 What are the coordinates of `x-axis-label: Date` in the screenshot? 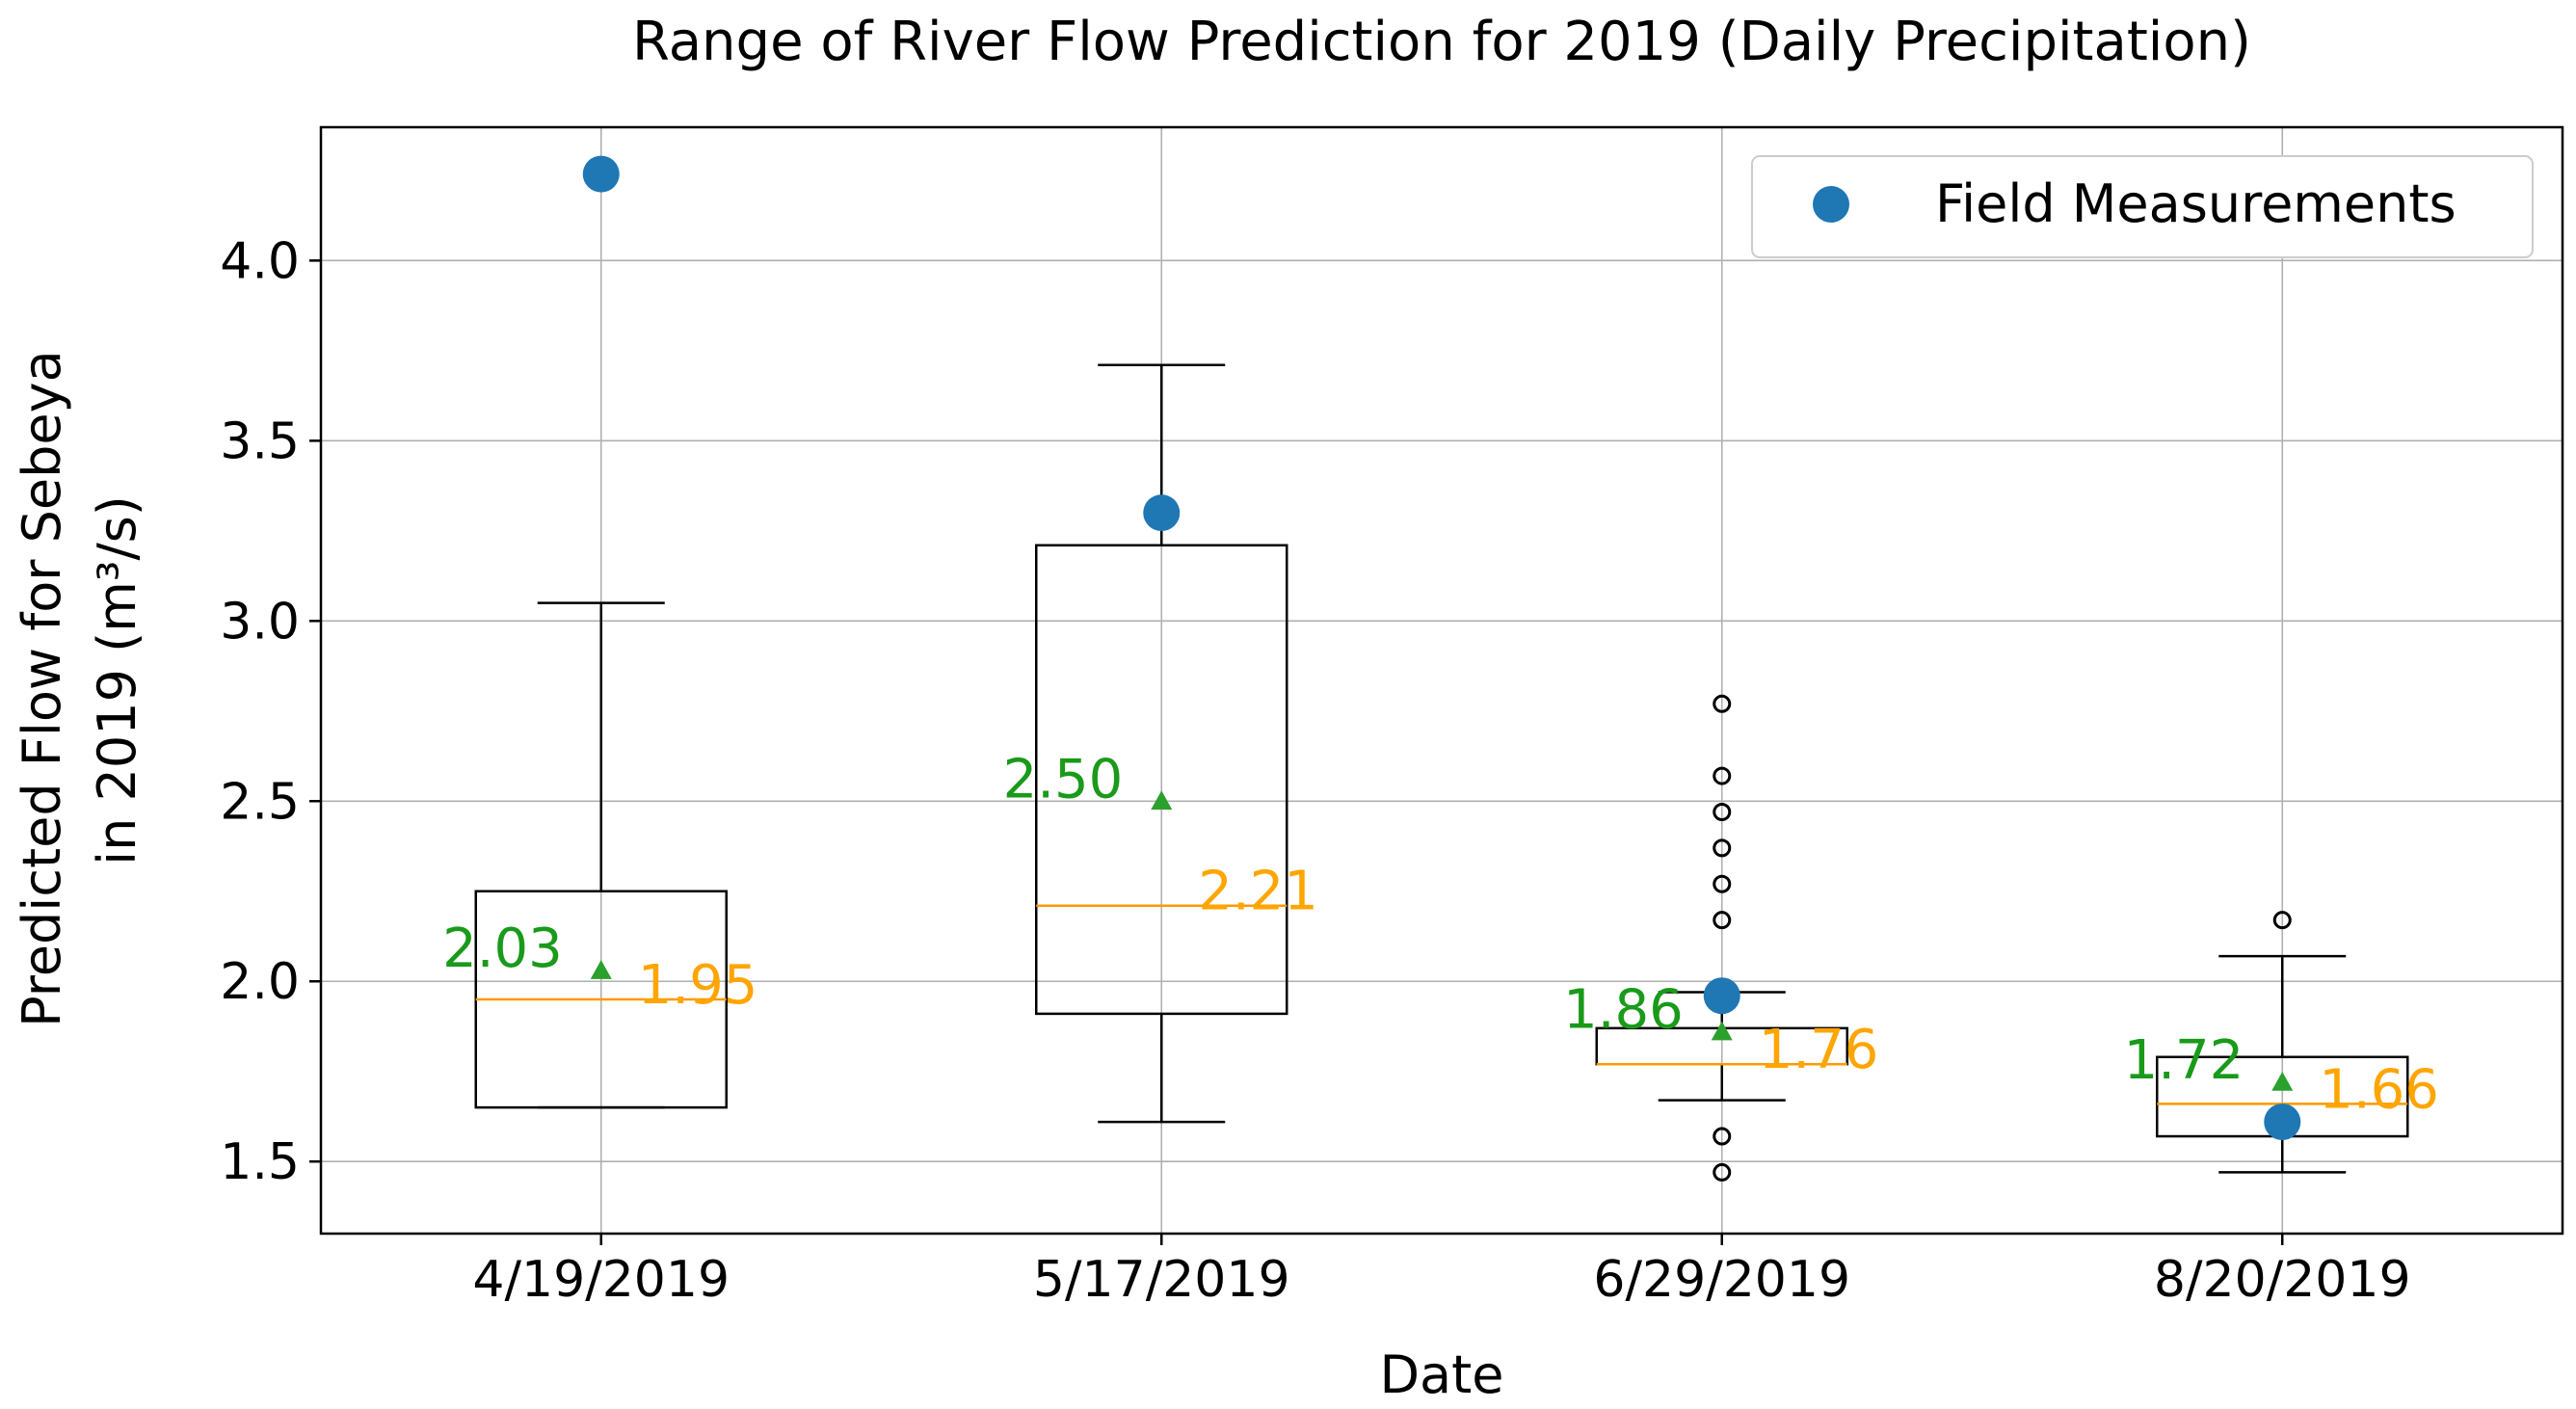 It's located at (1441, 1375).